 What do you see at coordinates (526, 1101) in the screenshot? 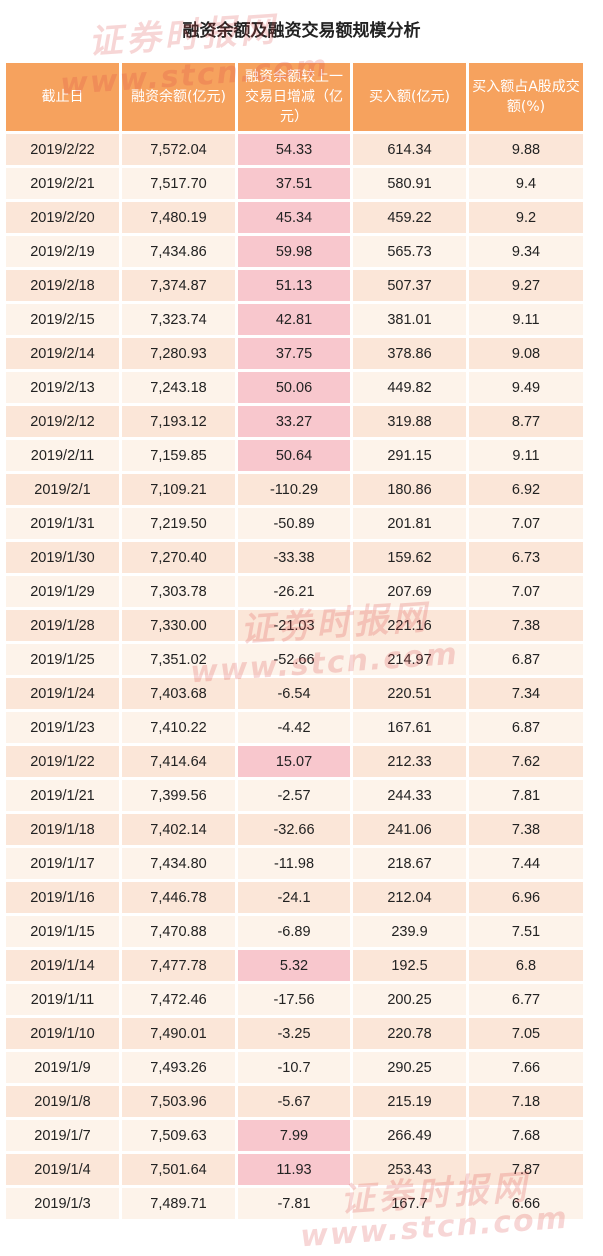
I see `cell-buy-share: 7.18` at bounding box center [526, 1101].